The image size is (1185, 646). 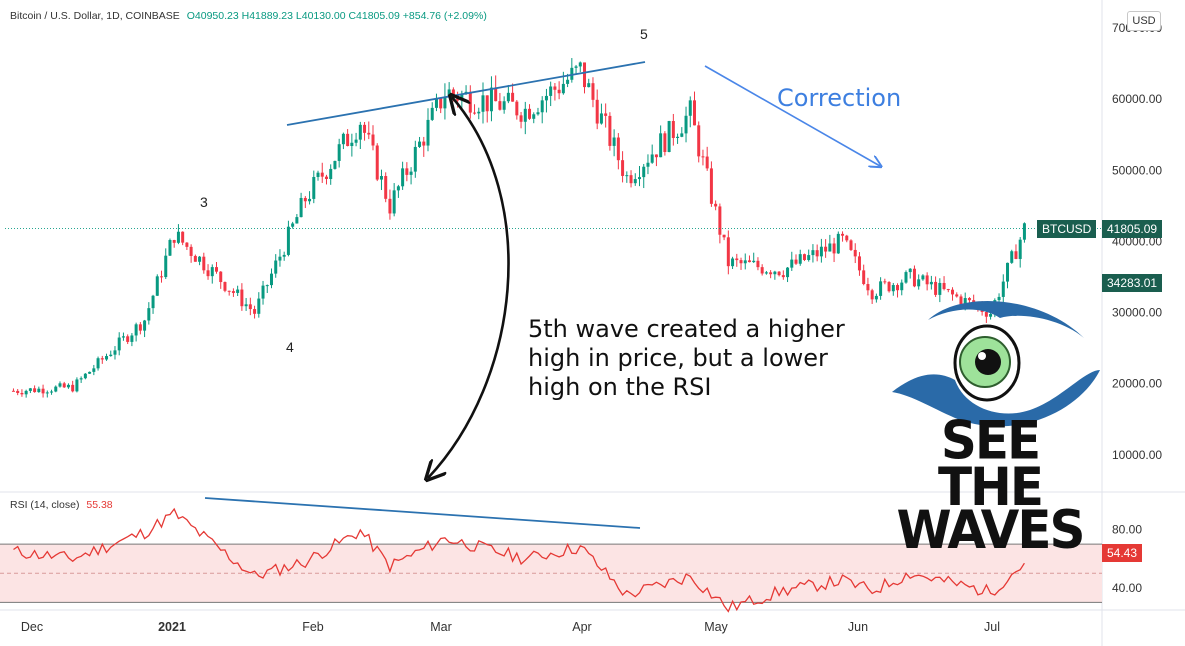 What do you see at coordinates (982, 356) in the screenshot?
I see `logo-glint` at bounding box center [982, 356].